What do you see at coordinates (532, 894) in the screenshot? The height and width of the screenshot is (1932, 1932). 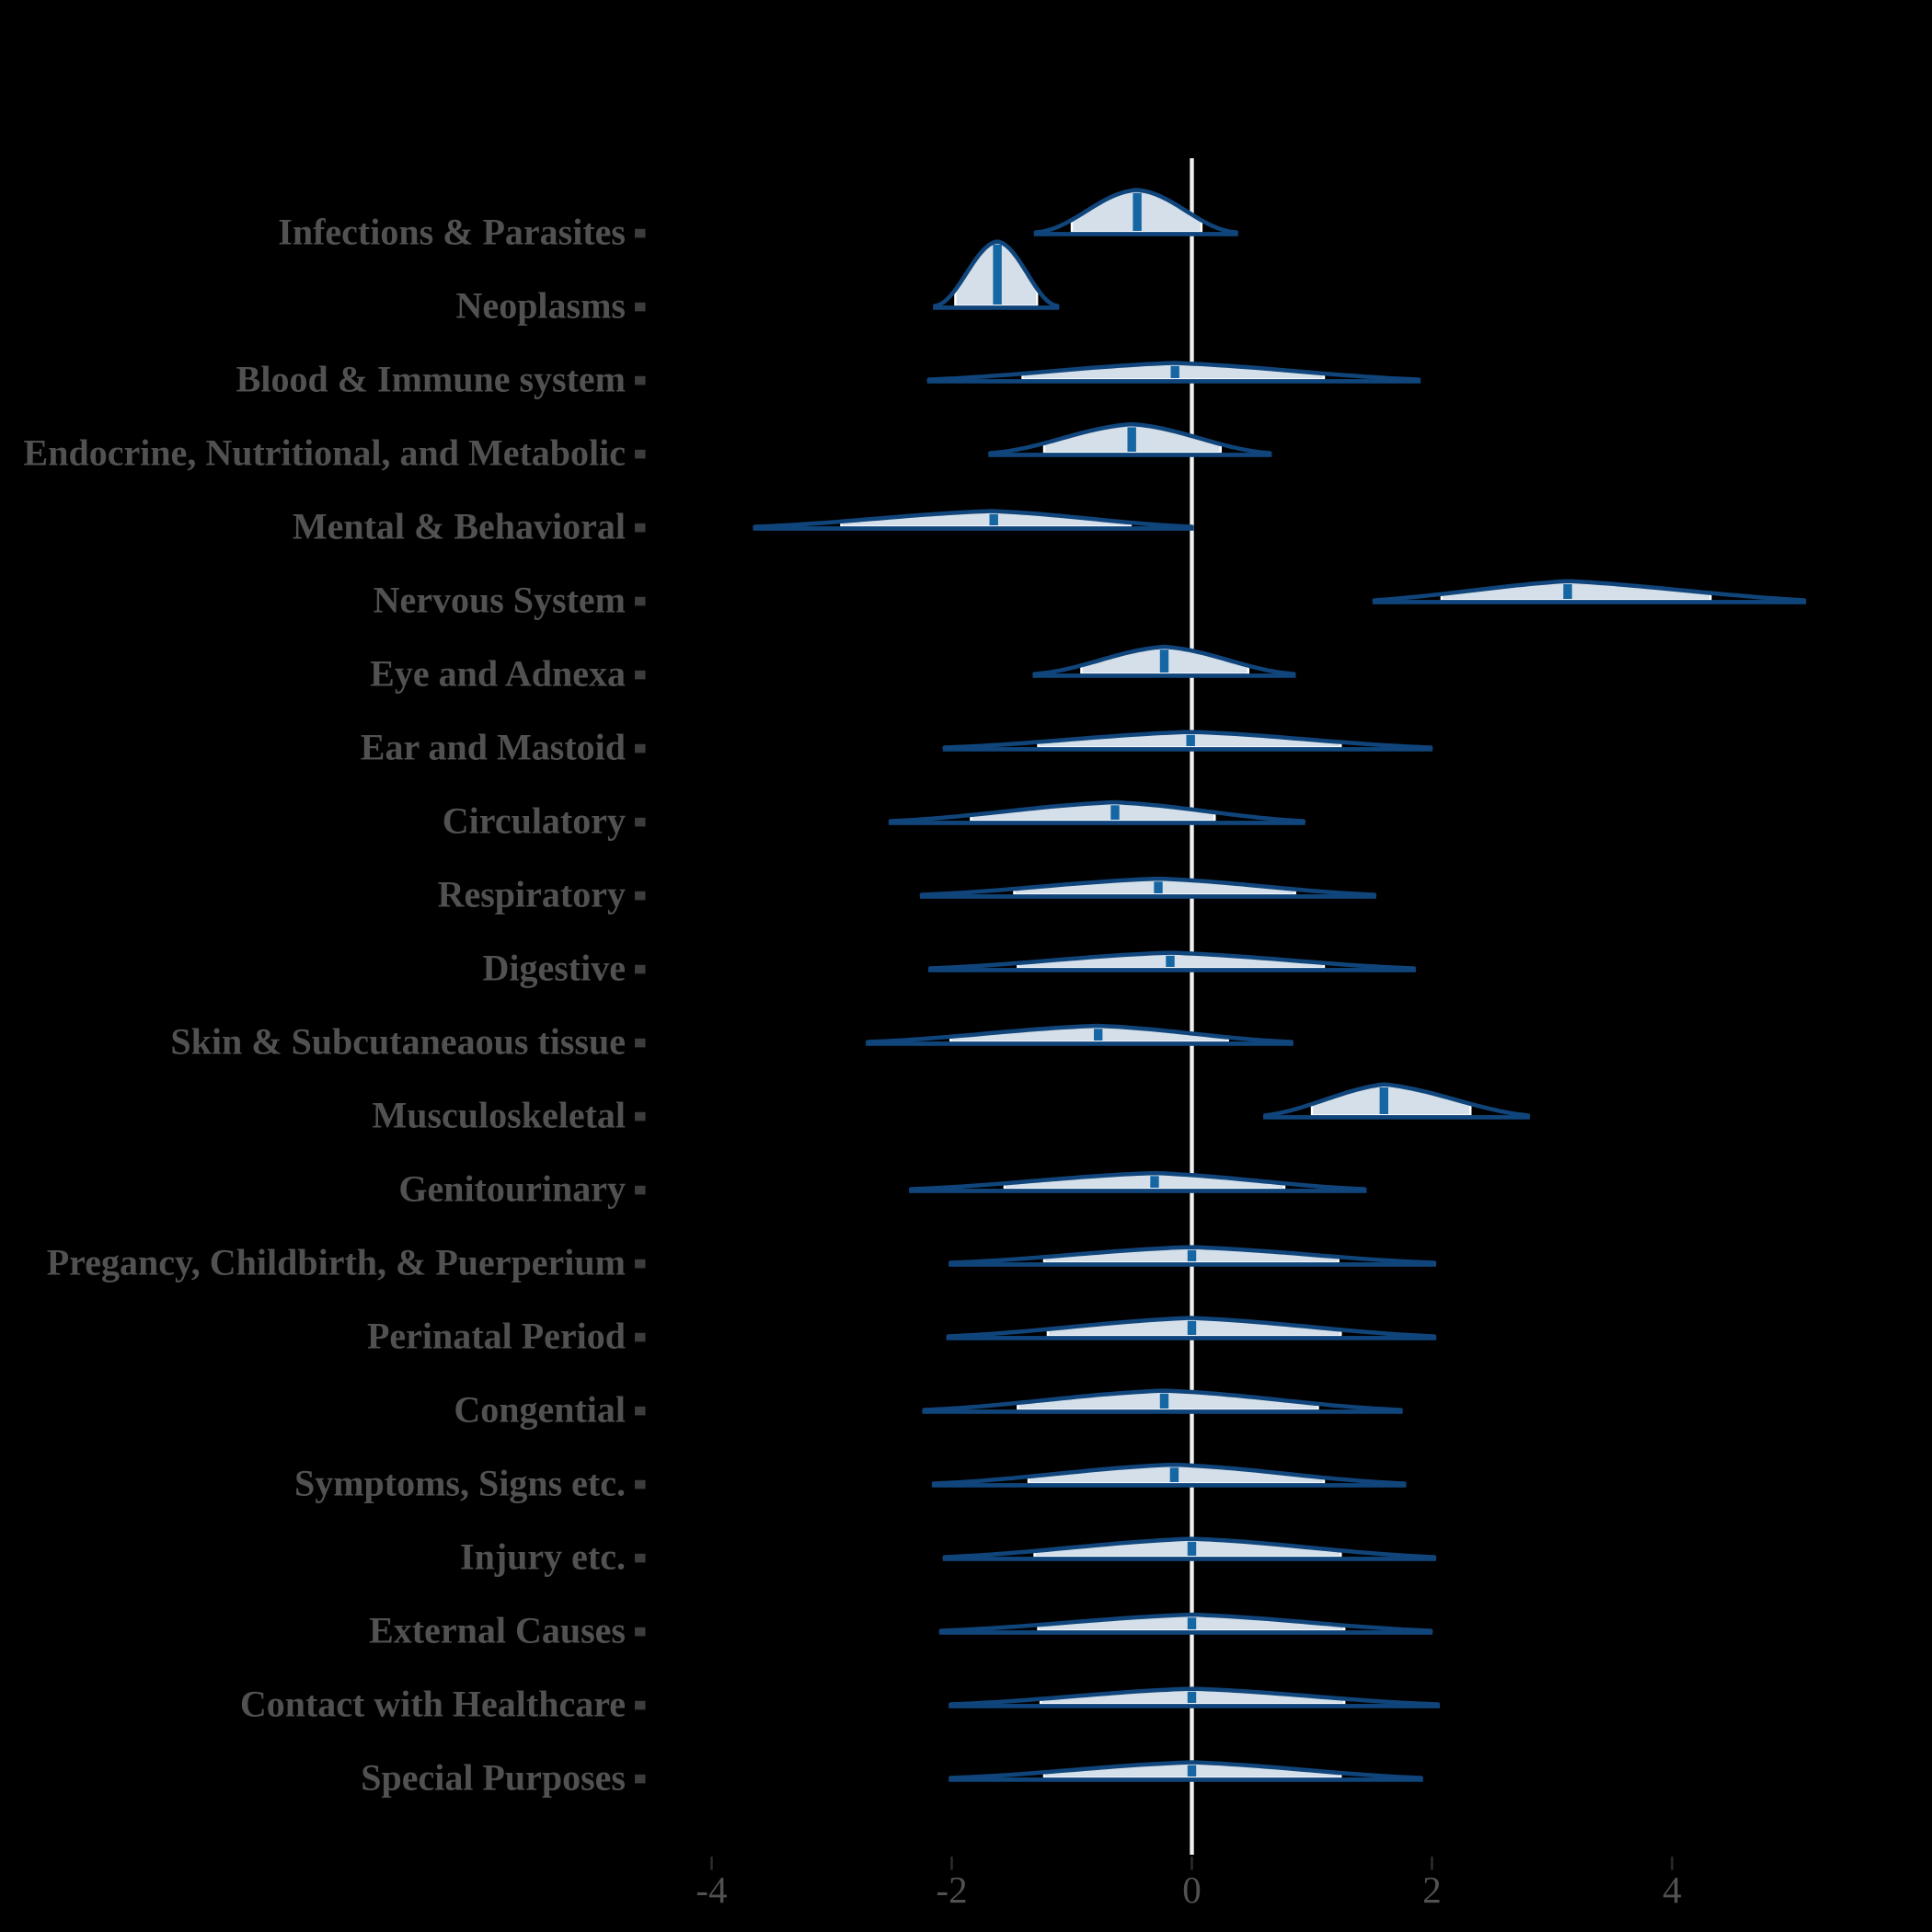 I see `svg-text: Respiratory` at bounding box center [532, 894].